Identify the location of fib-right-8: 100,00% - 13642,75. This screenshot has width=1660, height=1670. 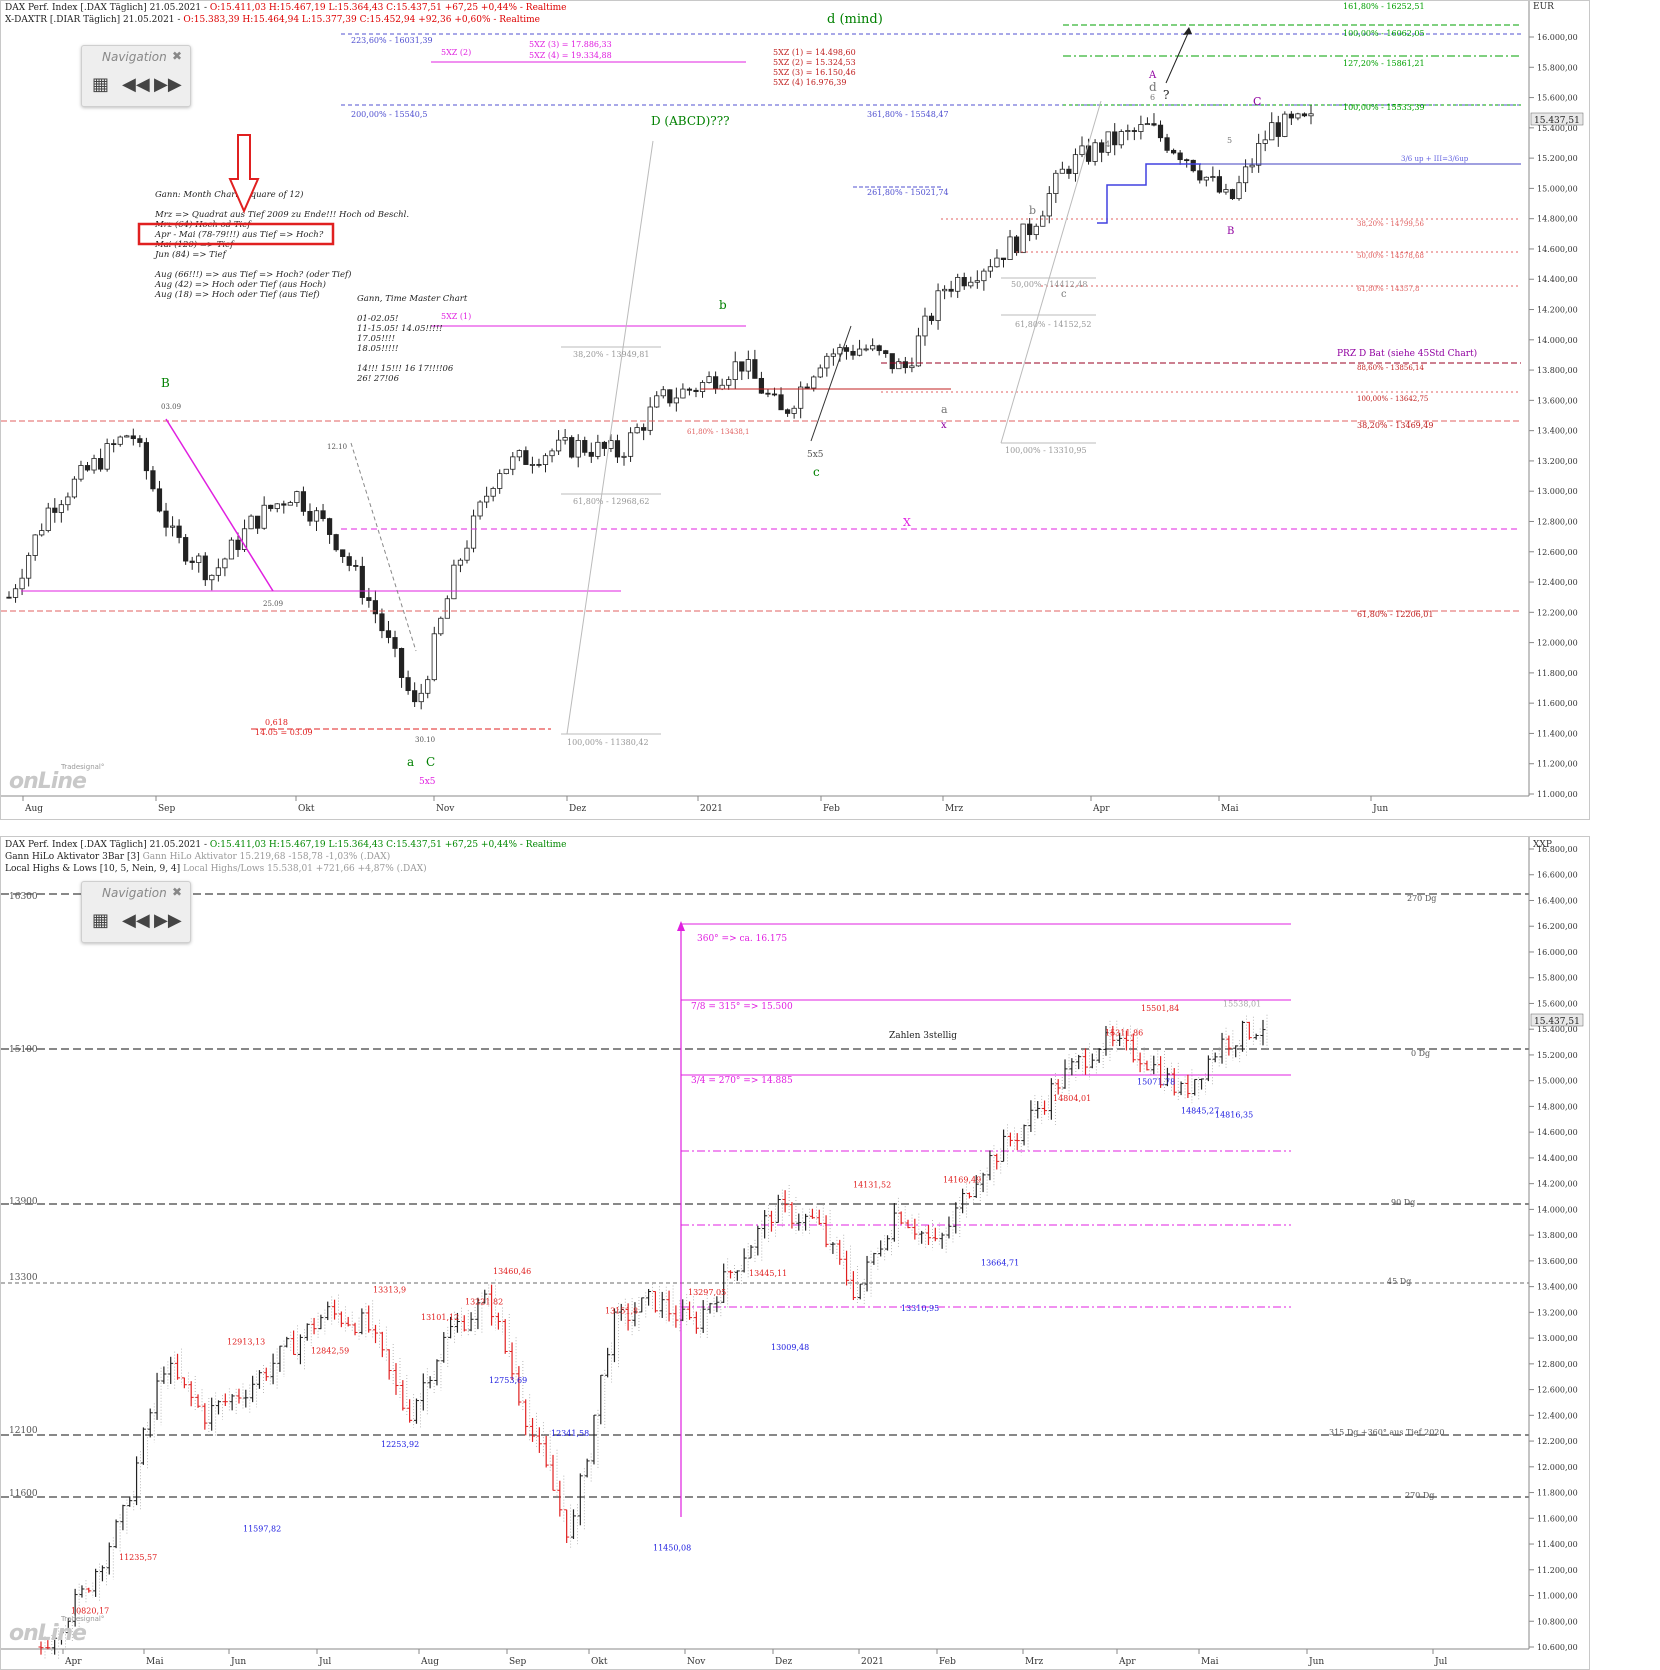
(1392, 399).